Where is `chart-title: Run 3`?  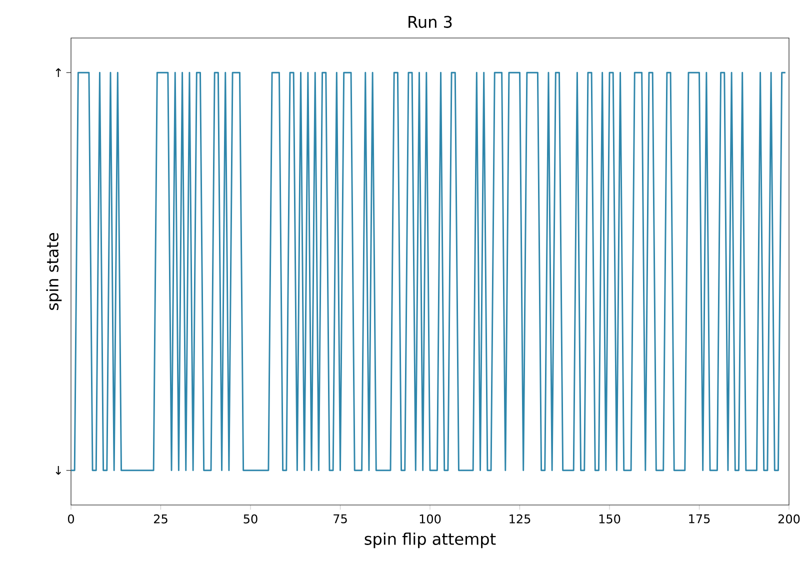
chart-title: Run 3 is located at coordinates (430, 22).